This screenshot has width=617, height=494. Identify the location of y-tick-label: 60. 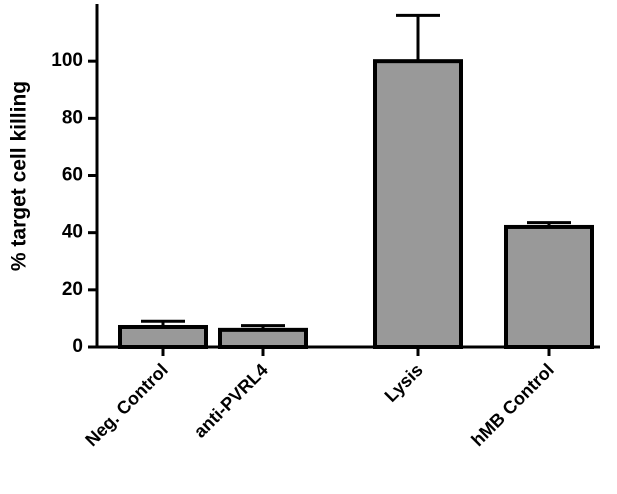
(72, 175).